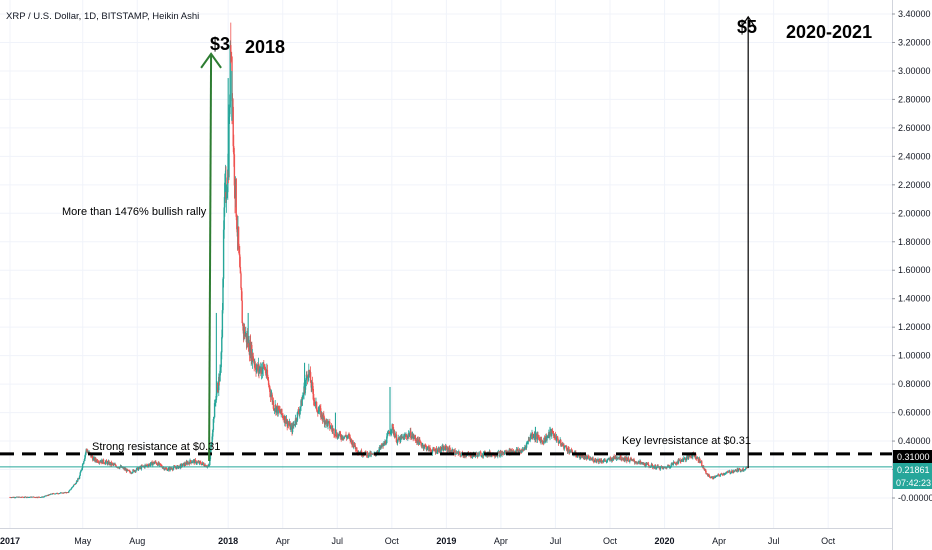  What do you see at coordinates (914, 71) in the screenshot?
I see `y-tick-label: 3.00000` at bounding box center [914, 71].